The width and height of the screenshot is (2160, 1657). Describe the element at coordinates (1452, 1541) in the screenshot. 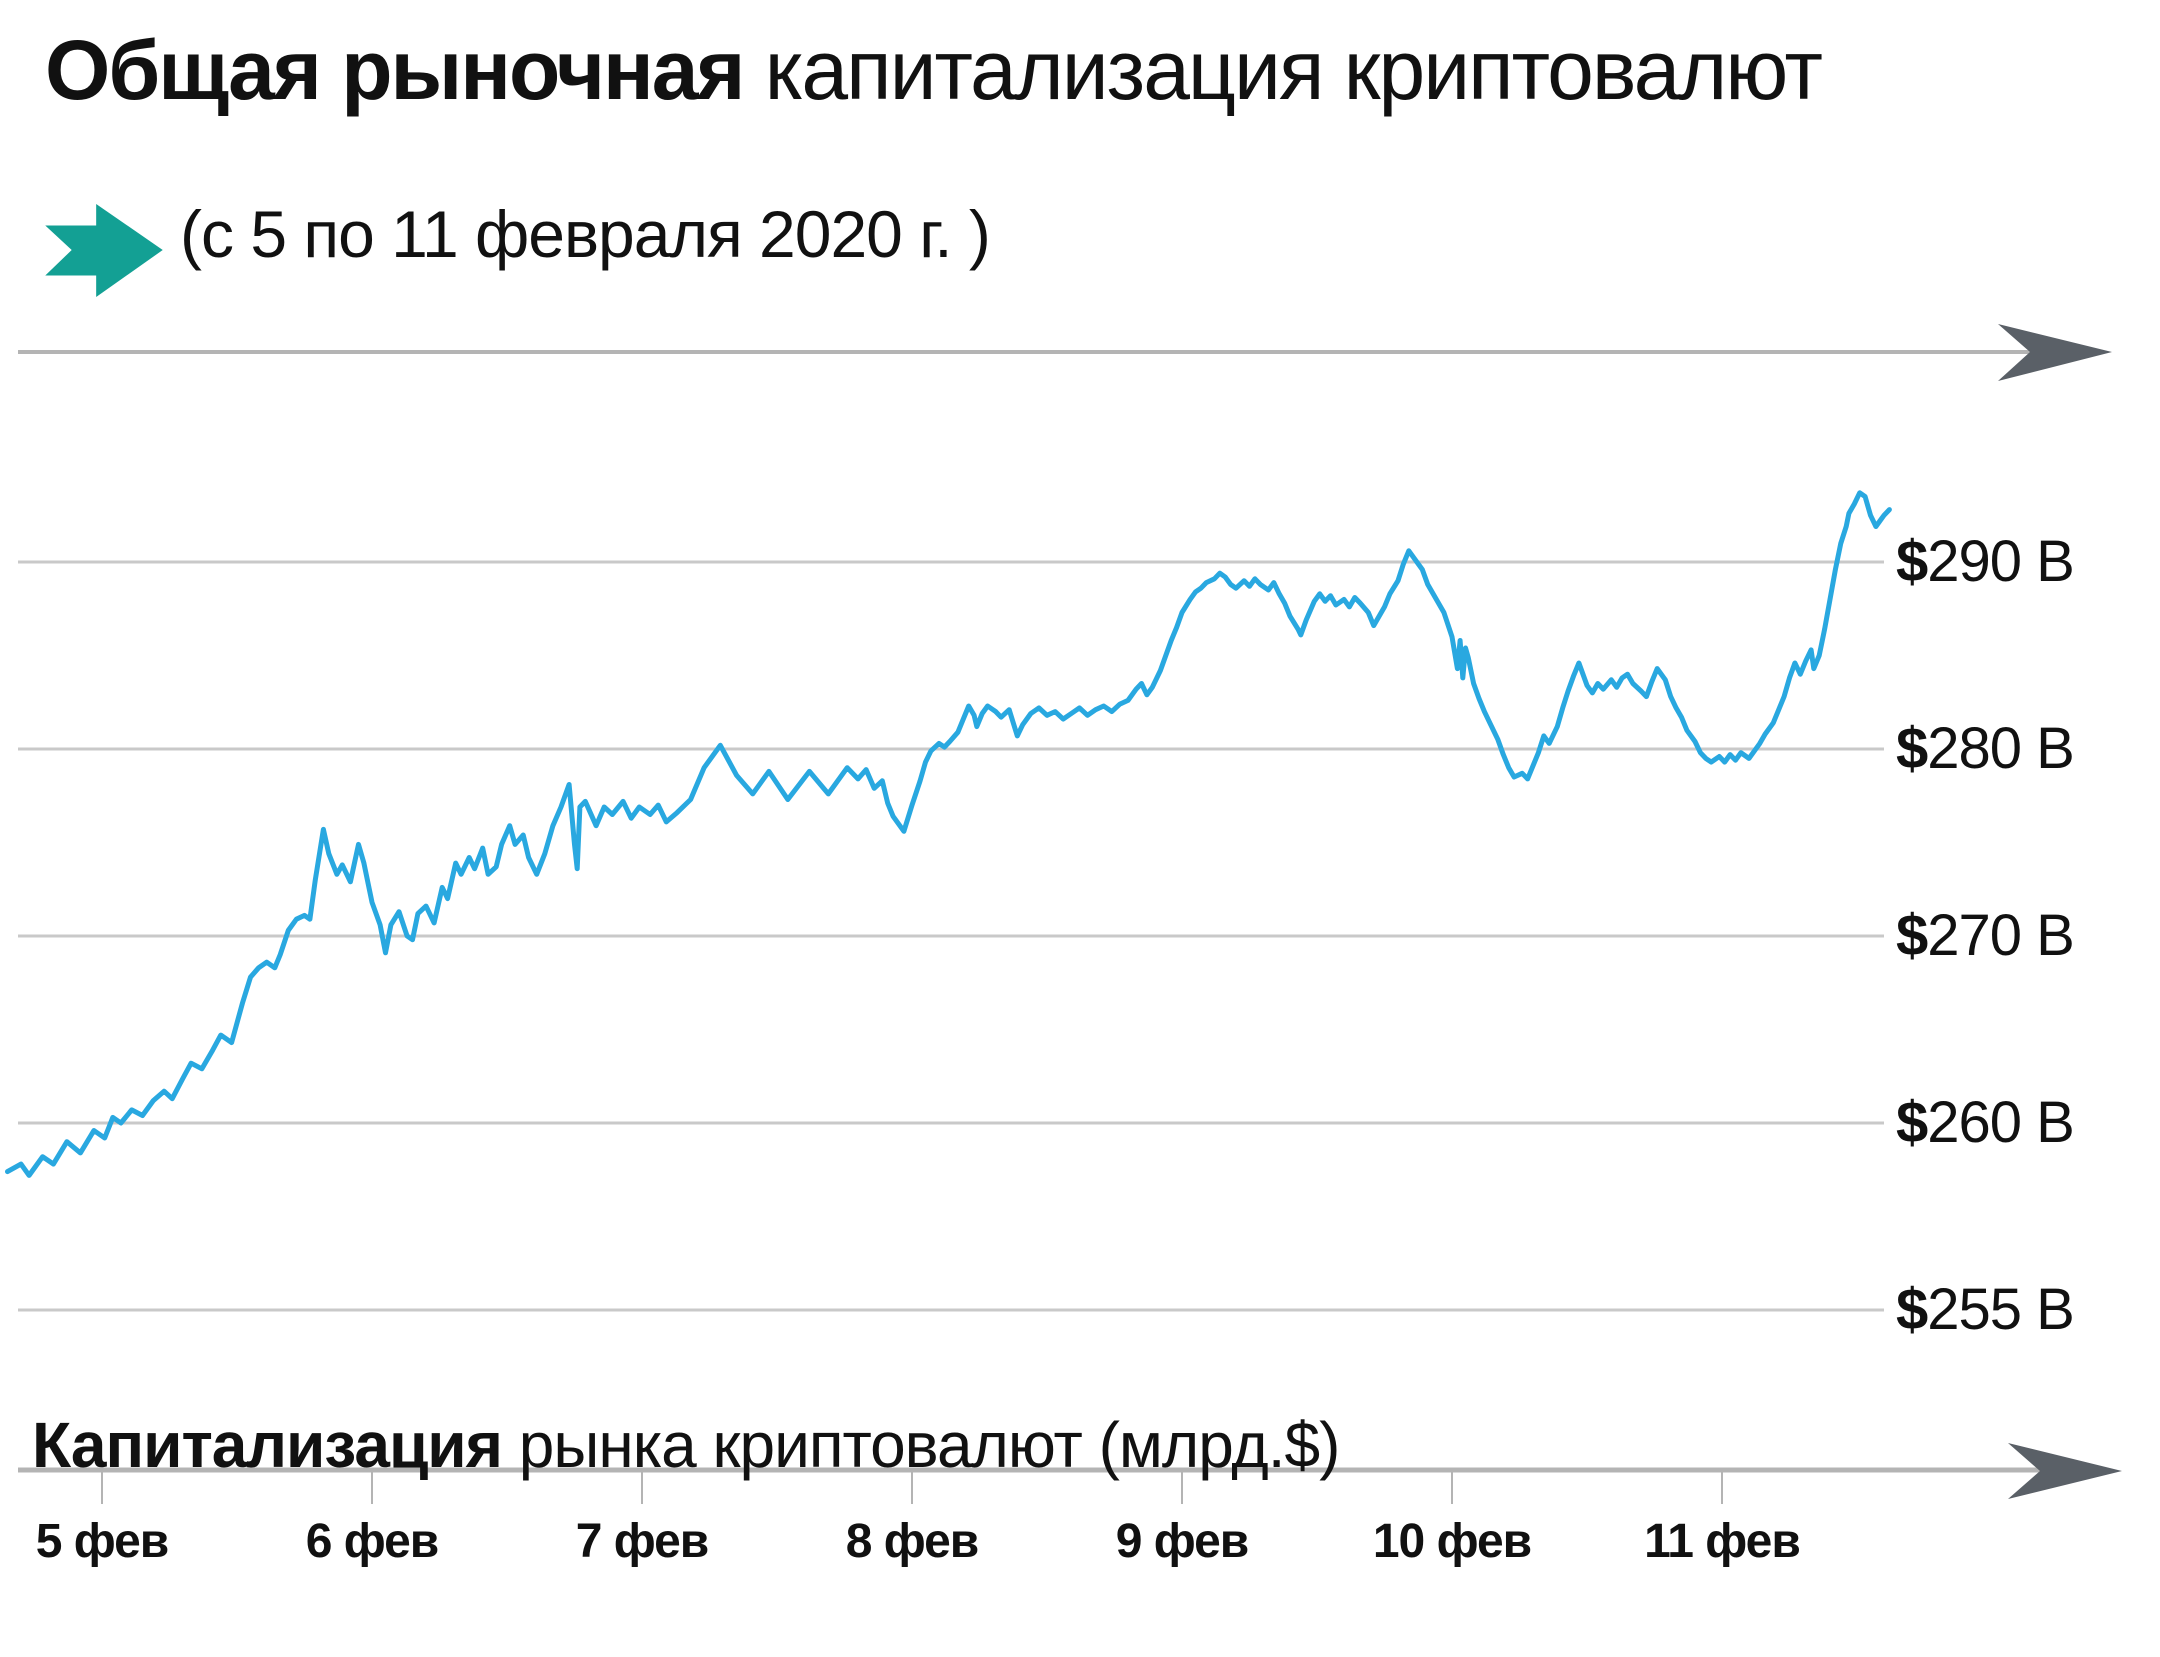

I see `x-axis-label: 10 фев` at that location.